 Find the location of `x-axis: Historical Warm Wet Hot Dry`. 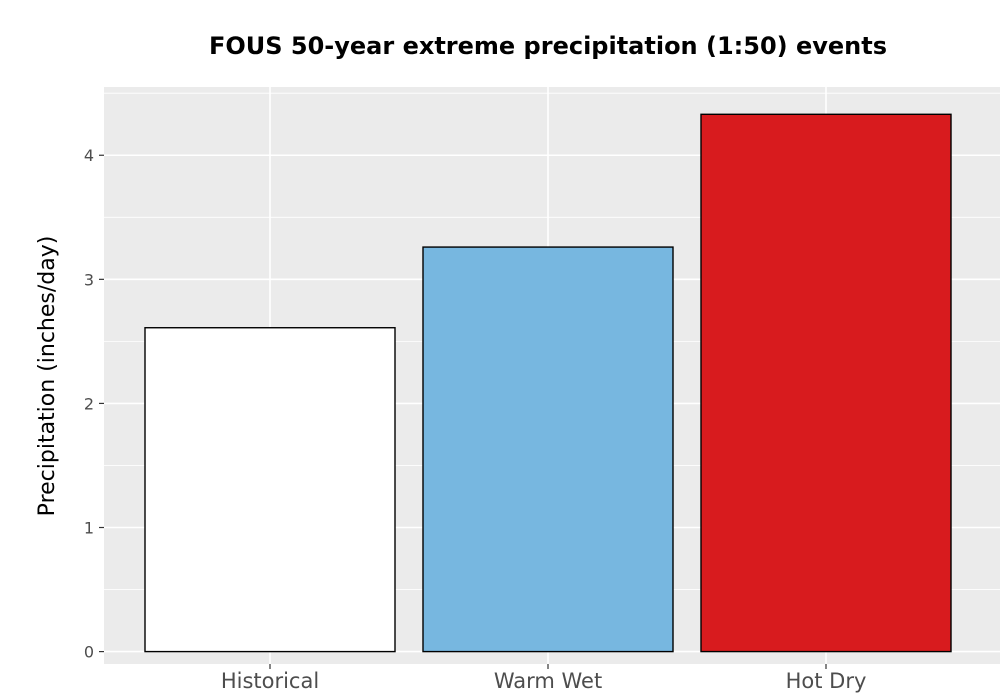

x-axis: Historical Warm Wet Hot Dry is located at coordinates (544, 678).